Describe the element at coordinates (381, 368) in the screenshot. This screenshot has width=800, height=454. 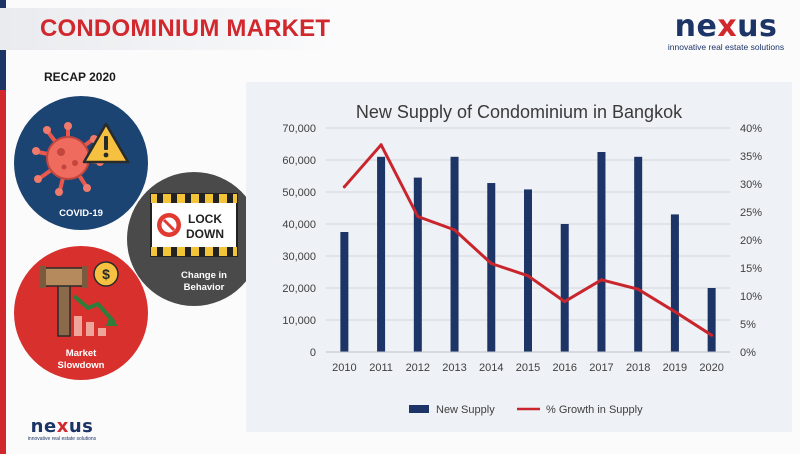
I see `x-tick-label: 2011` at that location.